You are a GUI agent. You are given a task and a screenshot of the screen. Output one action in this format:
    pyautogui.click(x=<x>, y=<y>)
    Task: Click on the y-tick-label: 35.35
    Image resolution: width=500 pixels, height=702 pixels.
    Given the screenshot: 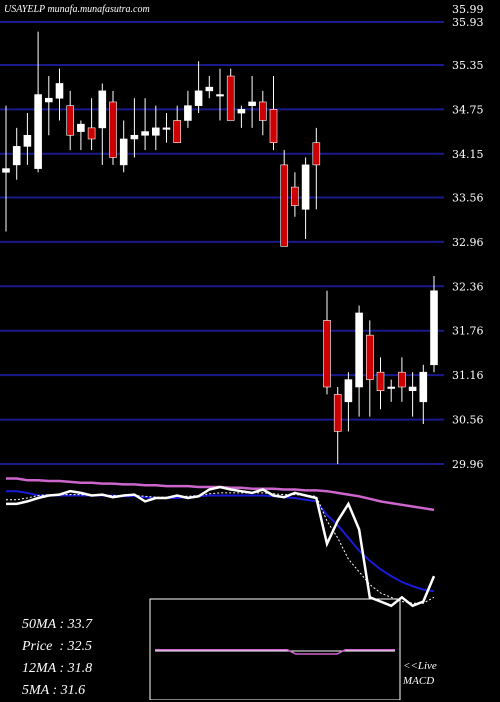 What is the action you would take?
    pyautogui.click(x=468, y=65)
    